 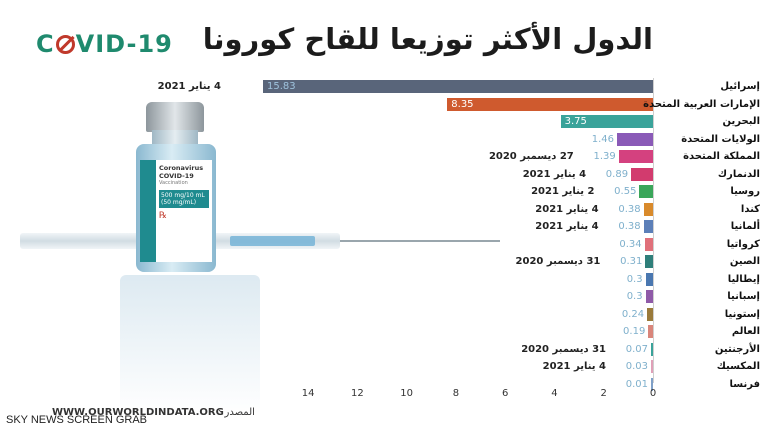 I want to click on bar-value-label: 1.39, so click(x=604, y=156).